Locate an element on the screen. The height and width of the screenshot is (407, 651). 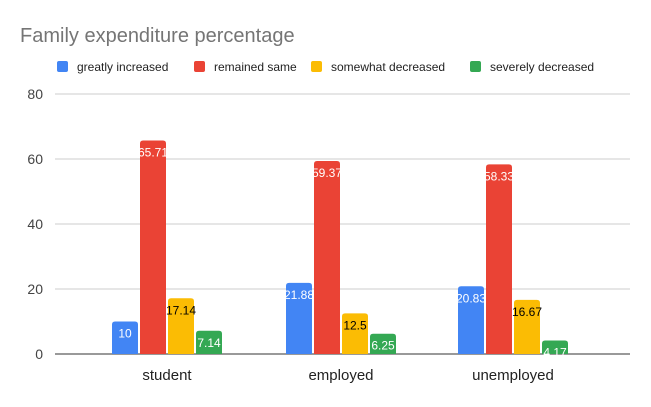
legend-label: greatly increased is located at coordinates (122, 67).